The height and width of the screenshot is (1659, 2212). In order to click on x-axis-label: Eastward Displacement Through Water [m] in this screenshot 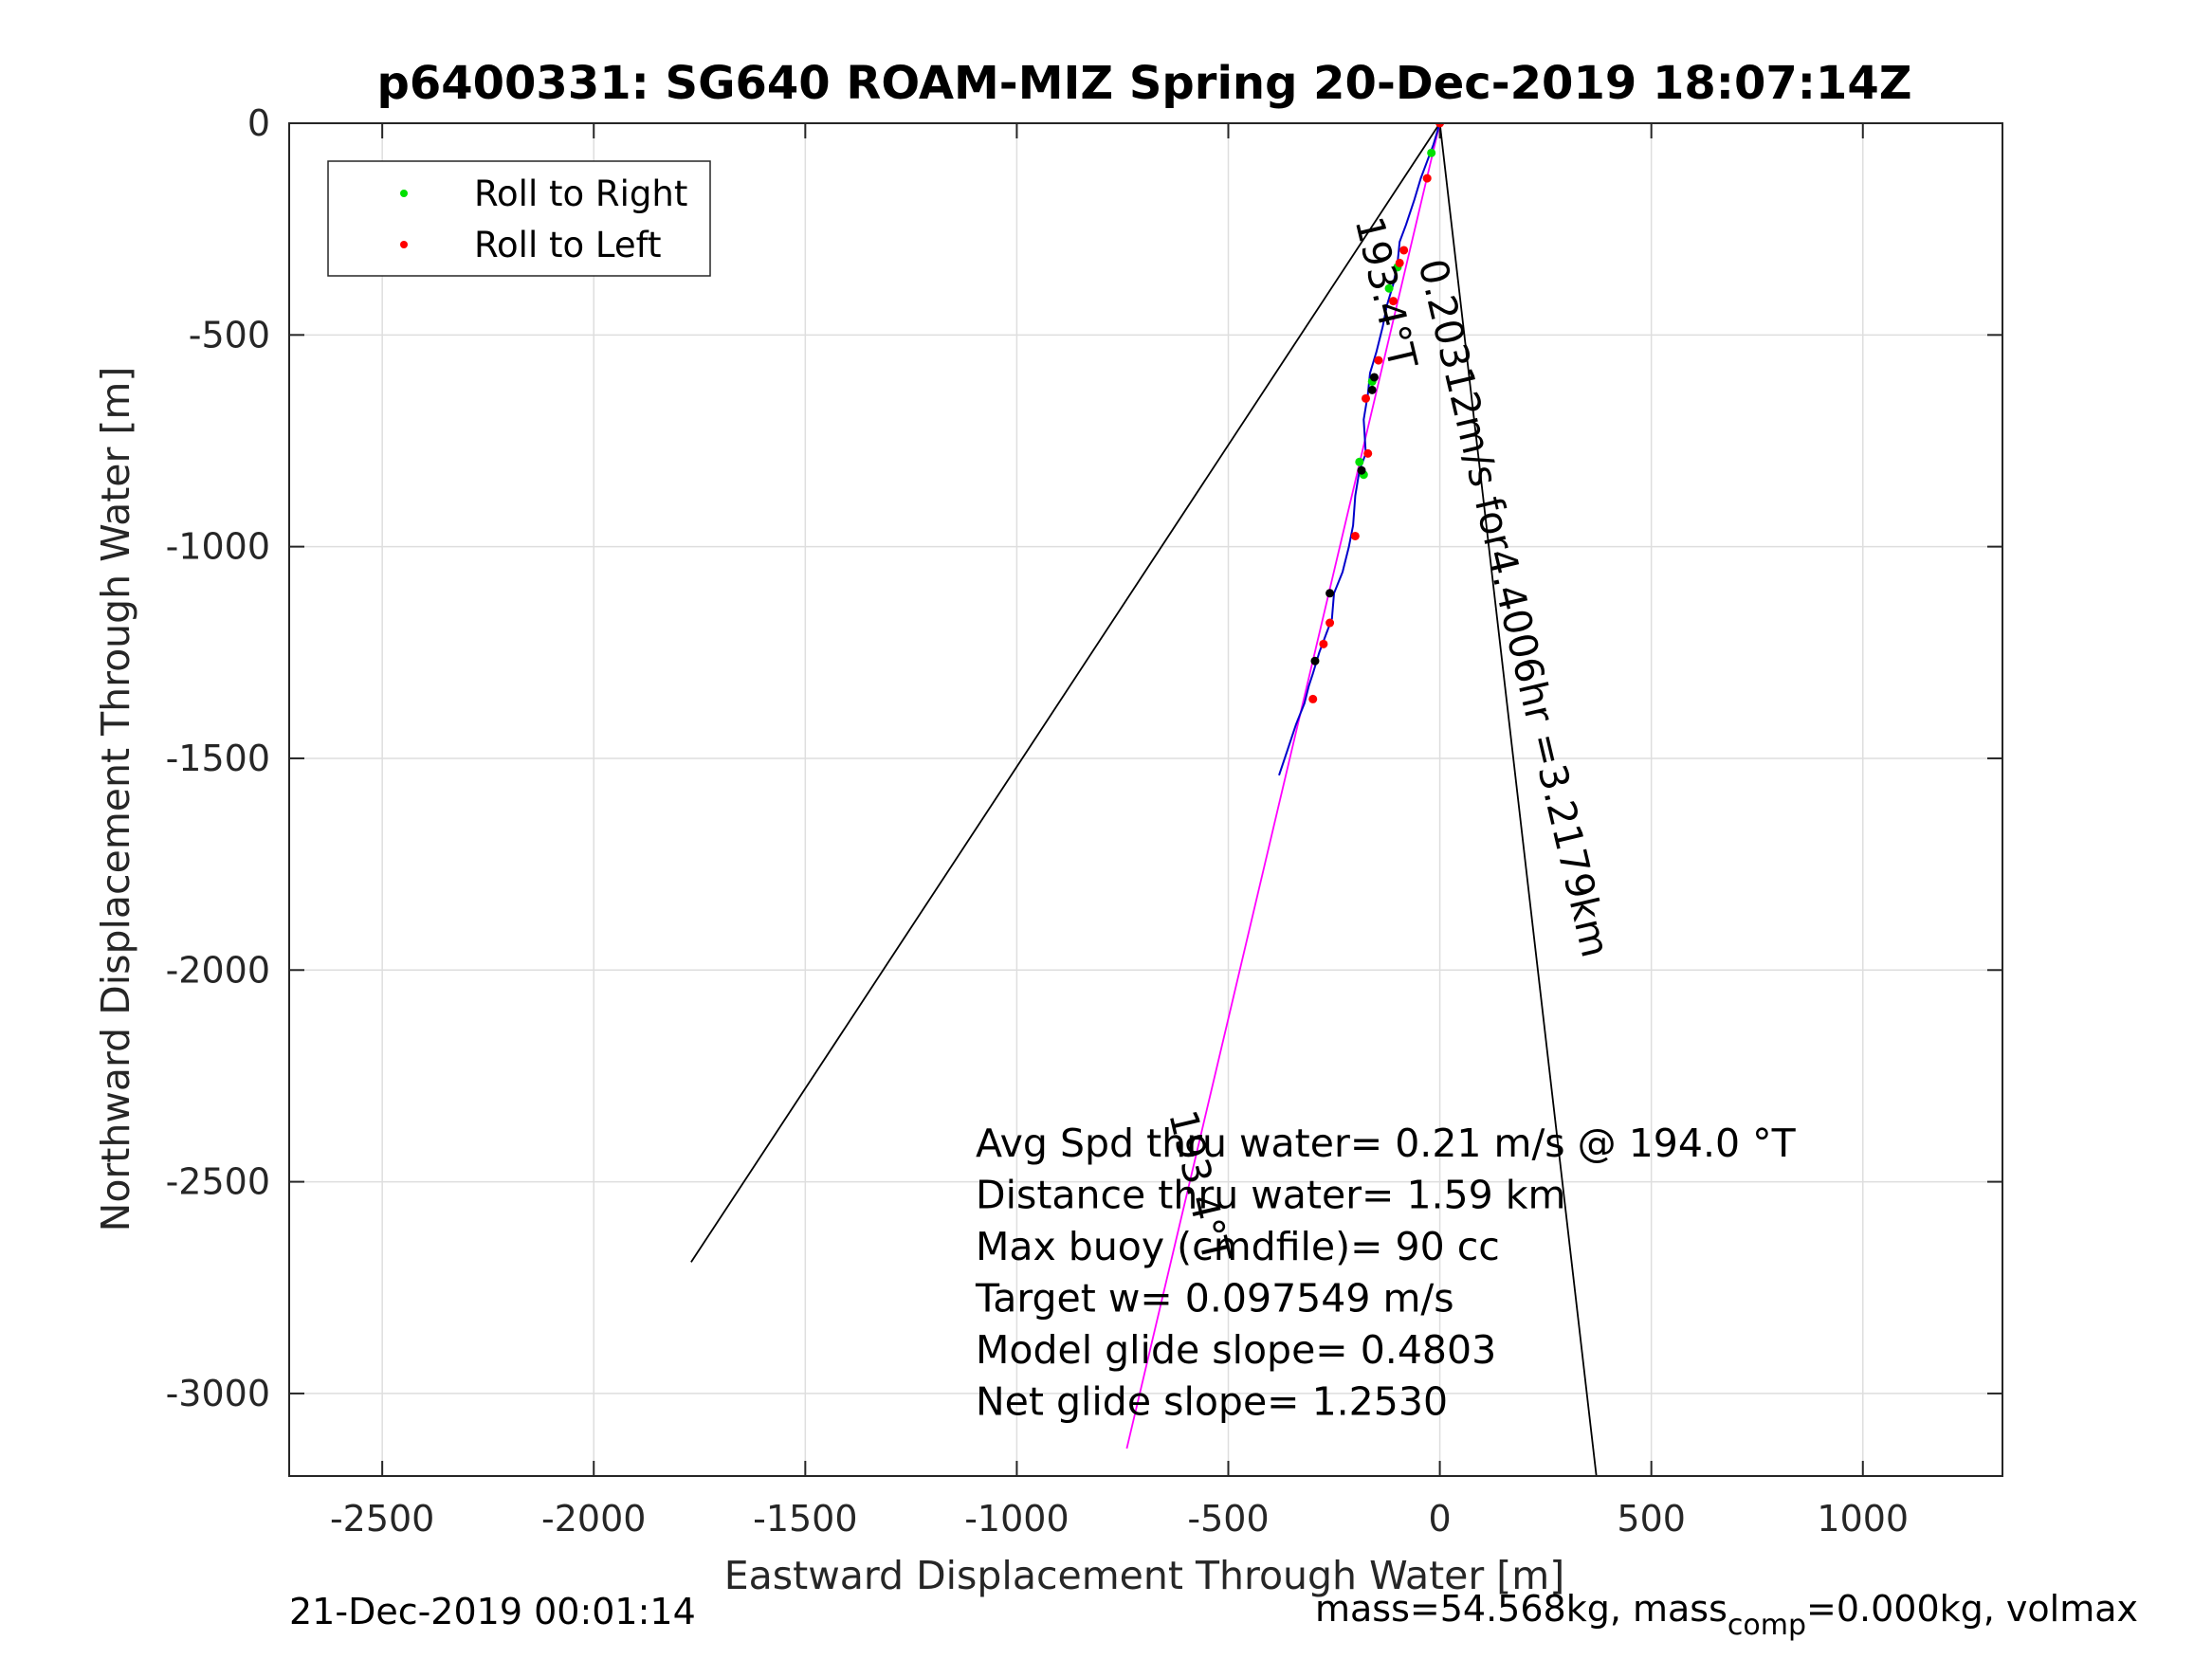, I will do `click(1144, 1575)`.